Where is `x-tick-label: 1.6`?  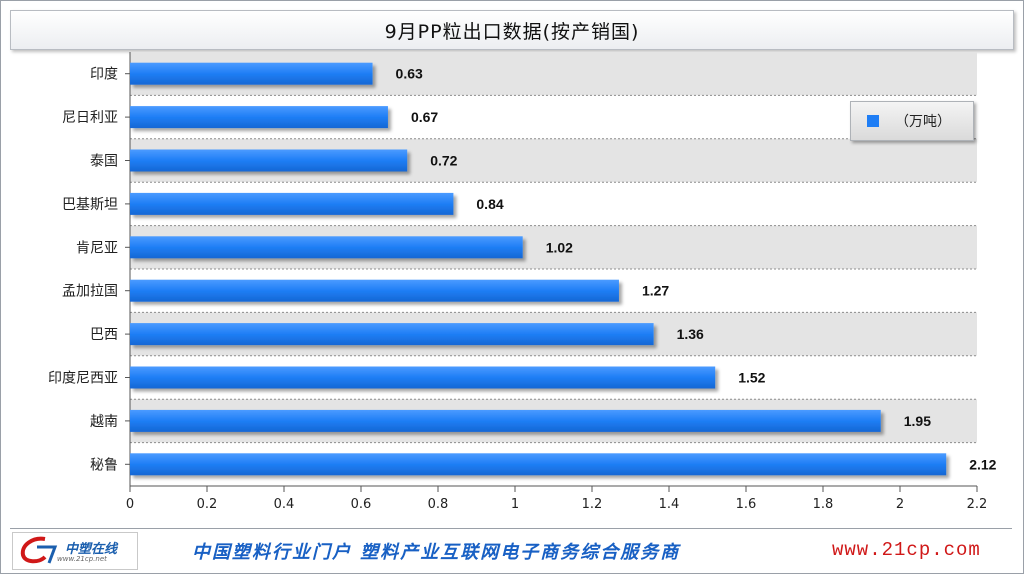 x-tick-label: 1.6 is located at coordinates (746, 504).